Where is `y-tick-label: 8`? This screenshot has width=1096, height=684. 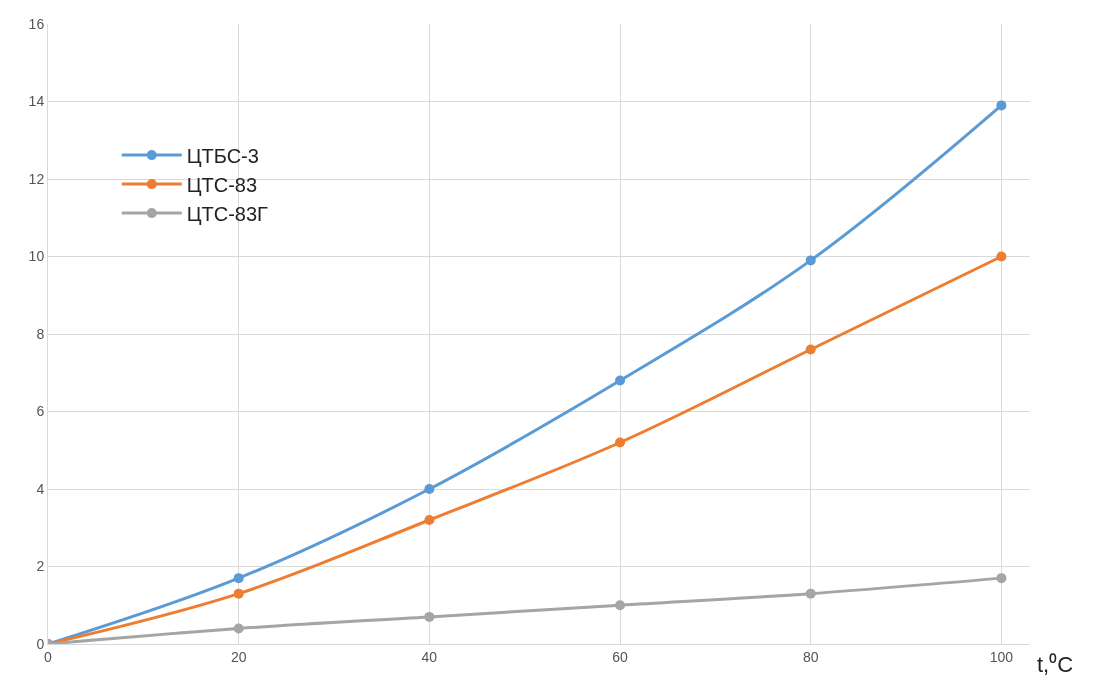
y-tick-label: 8 is located at coordinates (40, 333).